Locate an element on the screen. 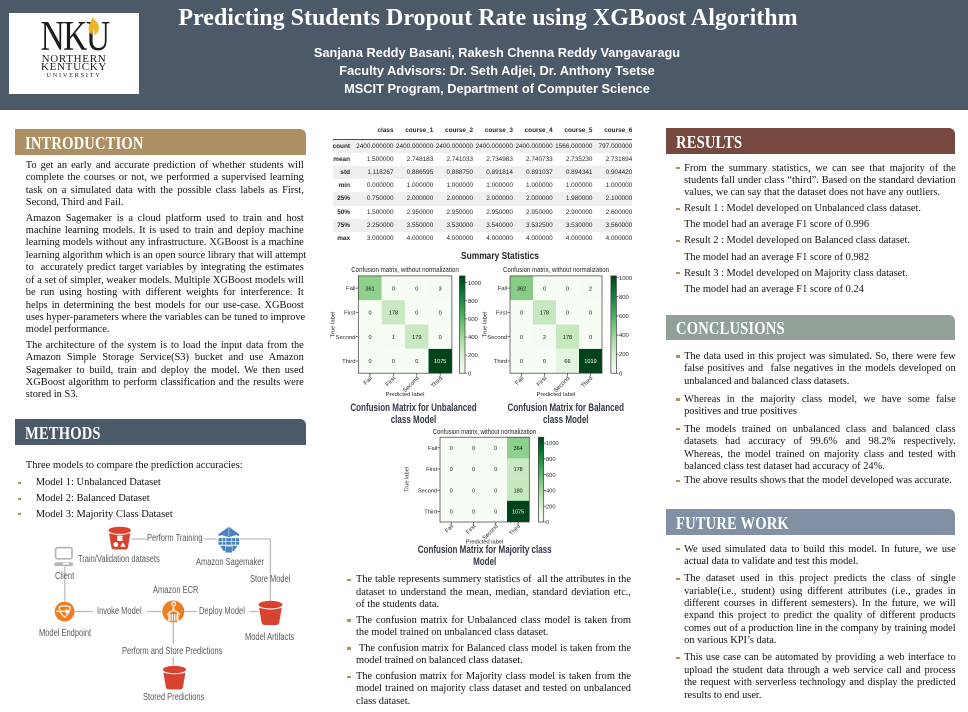 This screenshot has width=968, height=712. svg-text: 66 is located at coordinates (567, 362).